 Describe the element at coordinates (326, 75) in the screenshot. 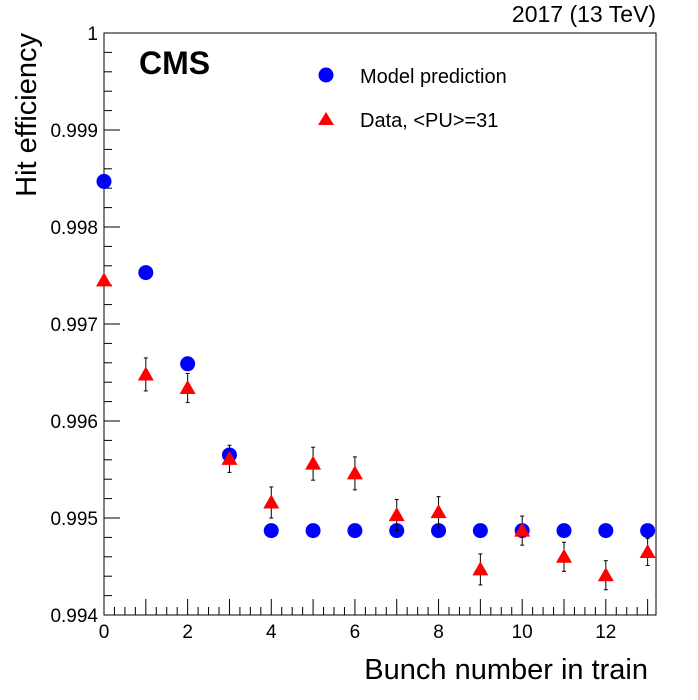

I see `legend-model-marker` at that location.